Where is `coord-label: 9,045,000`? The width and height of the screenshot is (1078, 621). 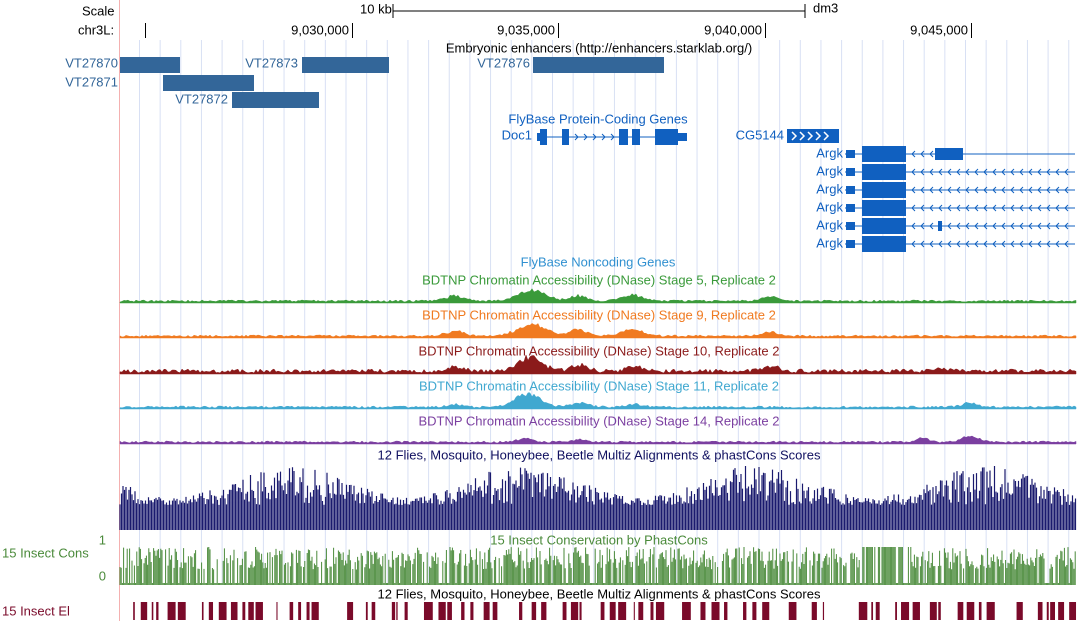
coord-label: 9,045,000 is located at coordinates (939, 29).